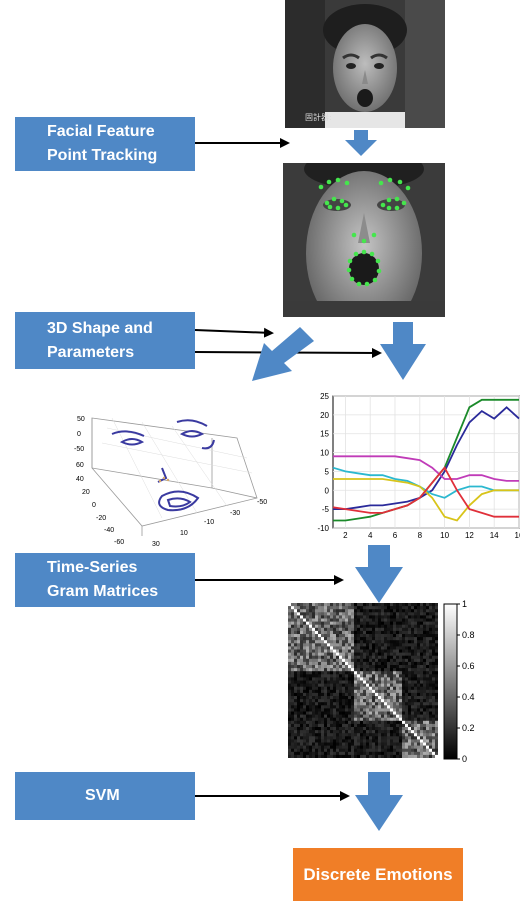 The height and width of the screenshot is (901, 522). What do you see at coordinates (459, 681) in the screenshot?
I see `colorbar: 00.20.40.60.81` at bounding box center [459, 681].